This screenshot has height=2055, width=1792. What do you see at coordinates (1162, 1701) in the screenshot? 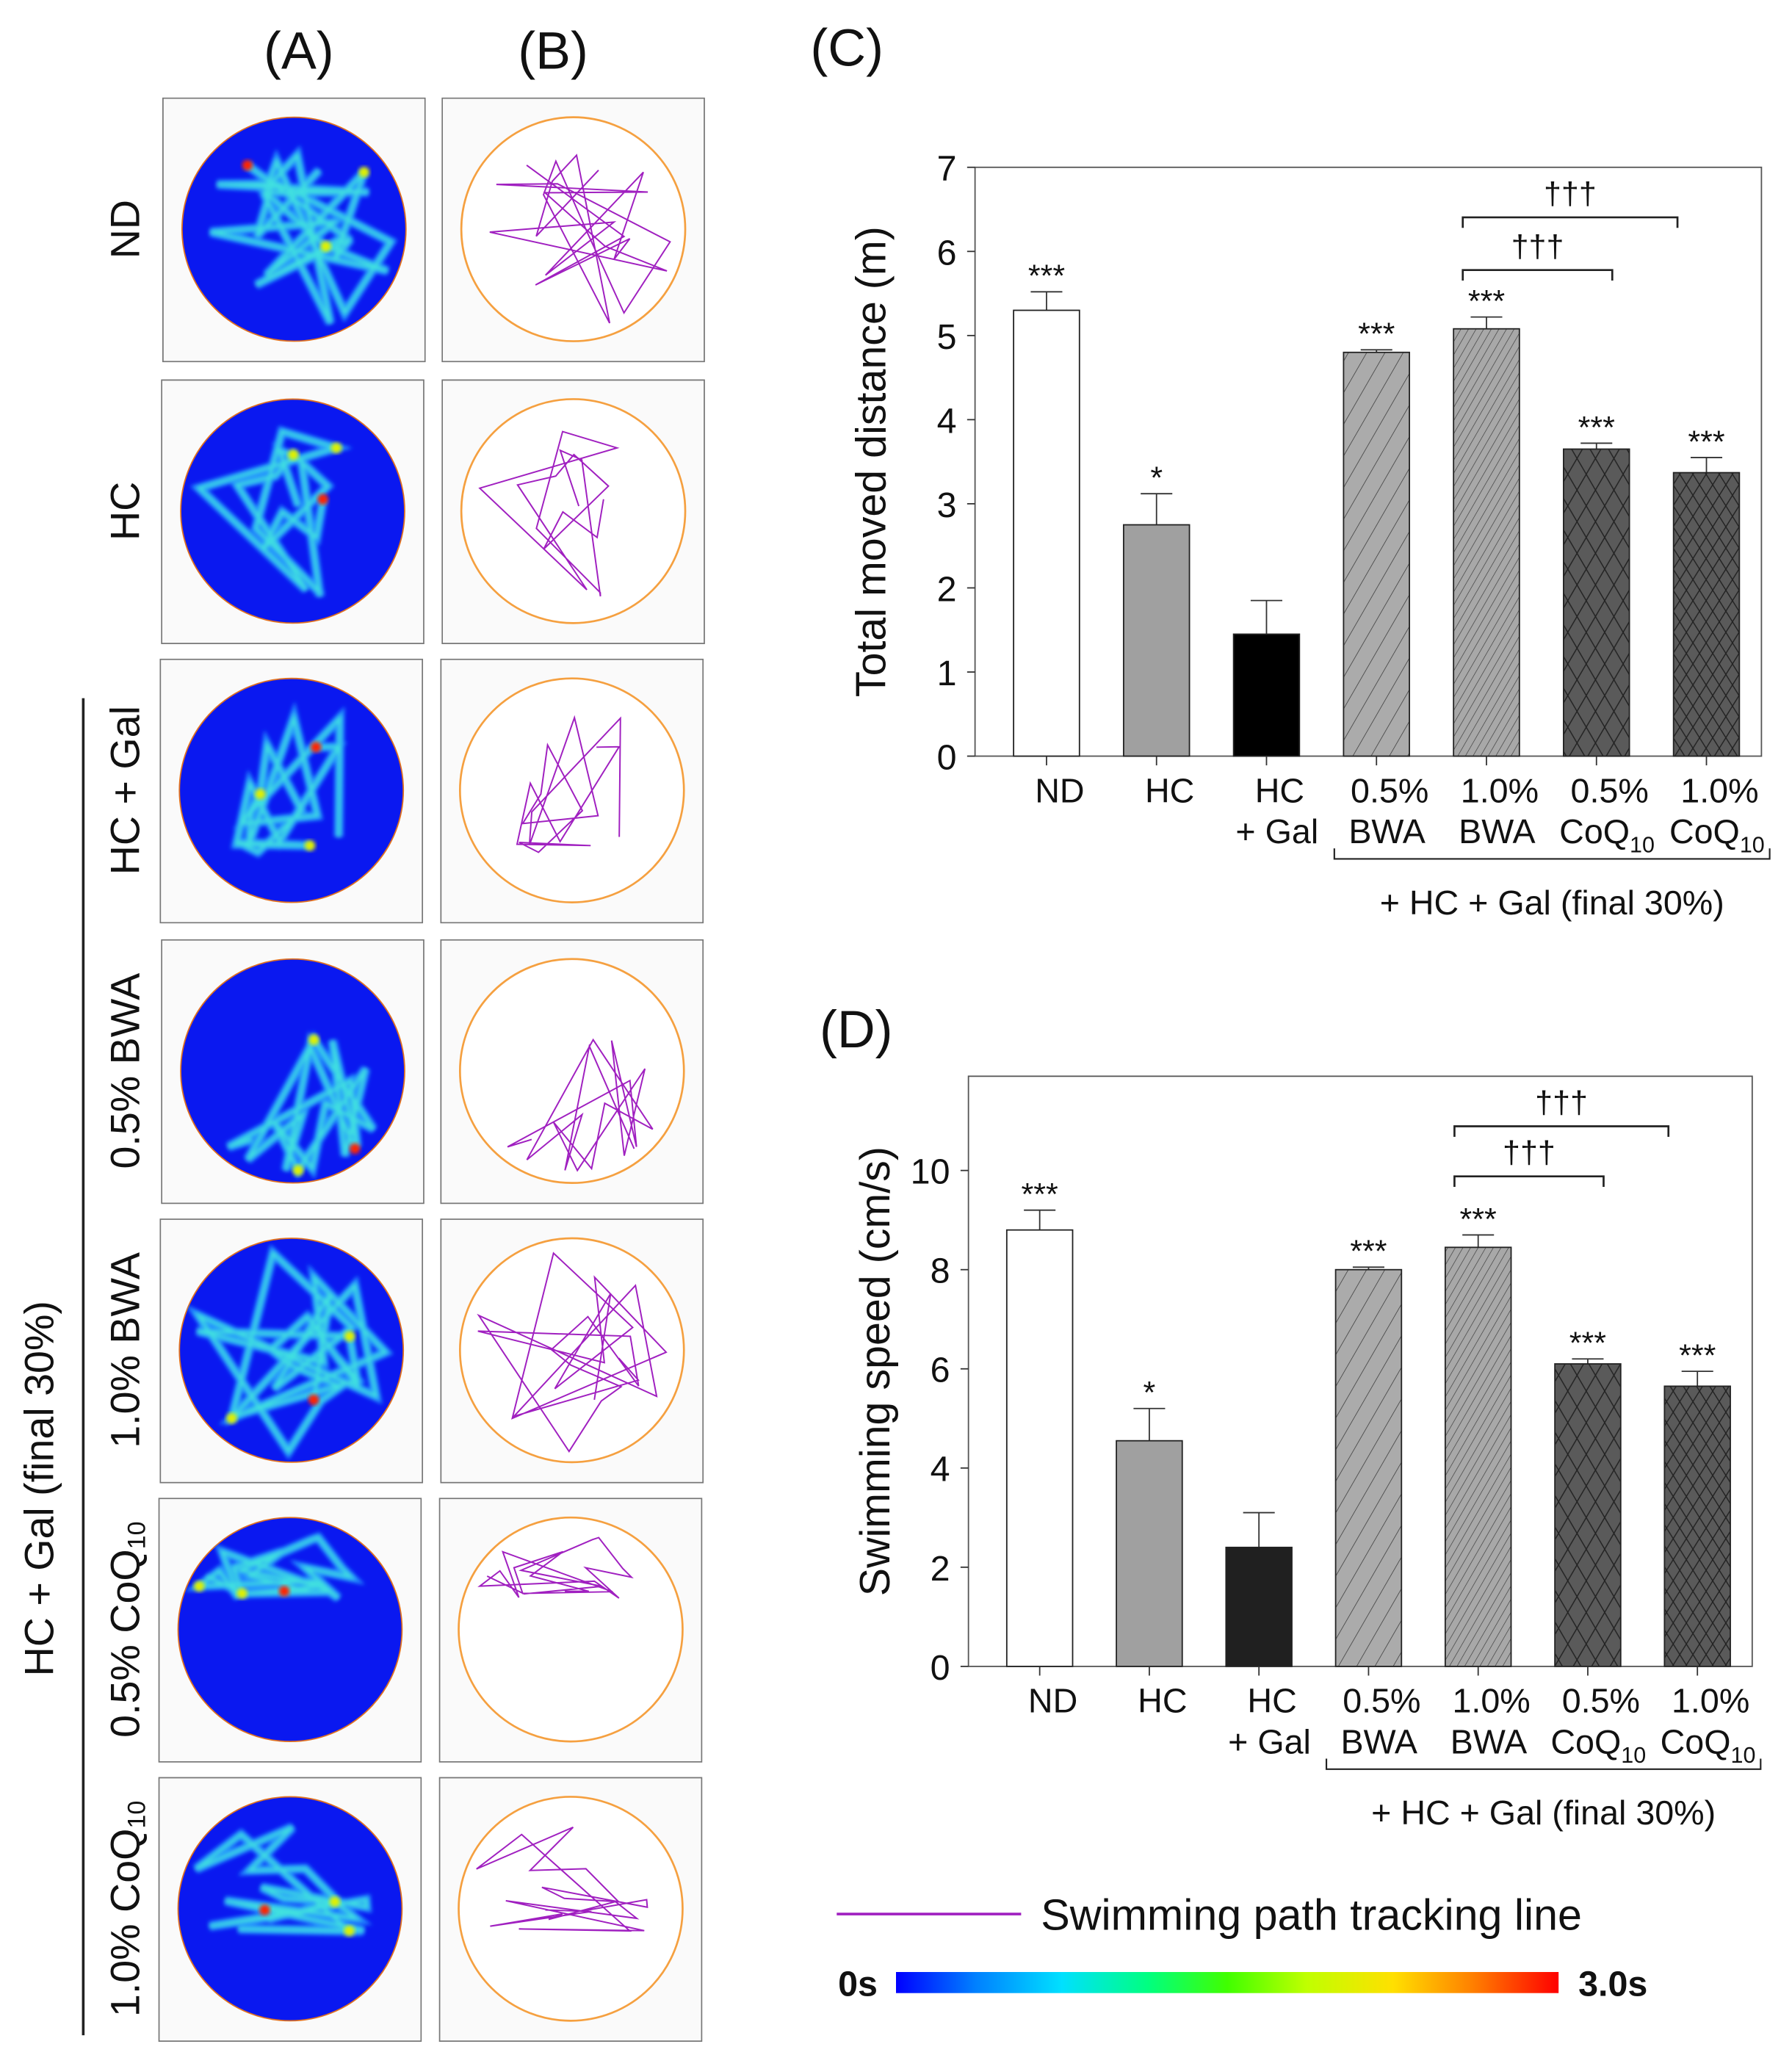
I see `x-tick-label: HC` at bounding box center [1162, 1701].